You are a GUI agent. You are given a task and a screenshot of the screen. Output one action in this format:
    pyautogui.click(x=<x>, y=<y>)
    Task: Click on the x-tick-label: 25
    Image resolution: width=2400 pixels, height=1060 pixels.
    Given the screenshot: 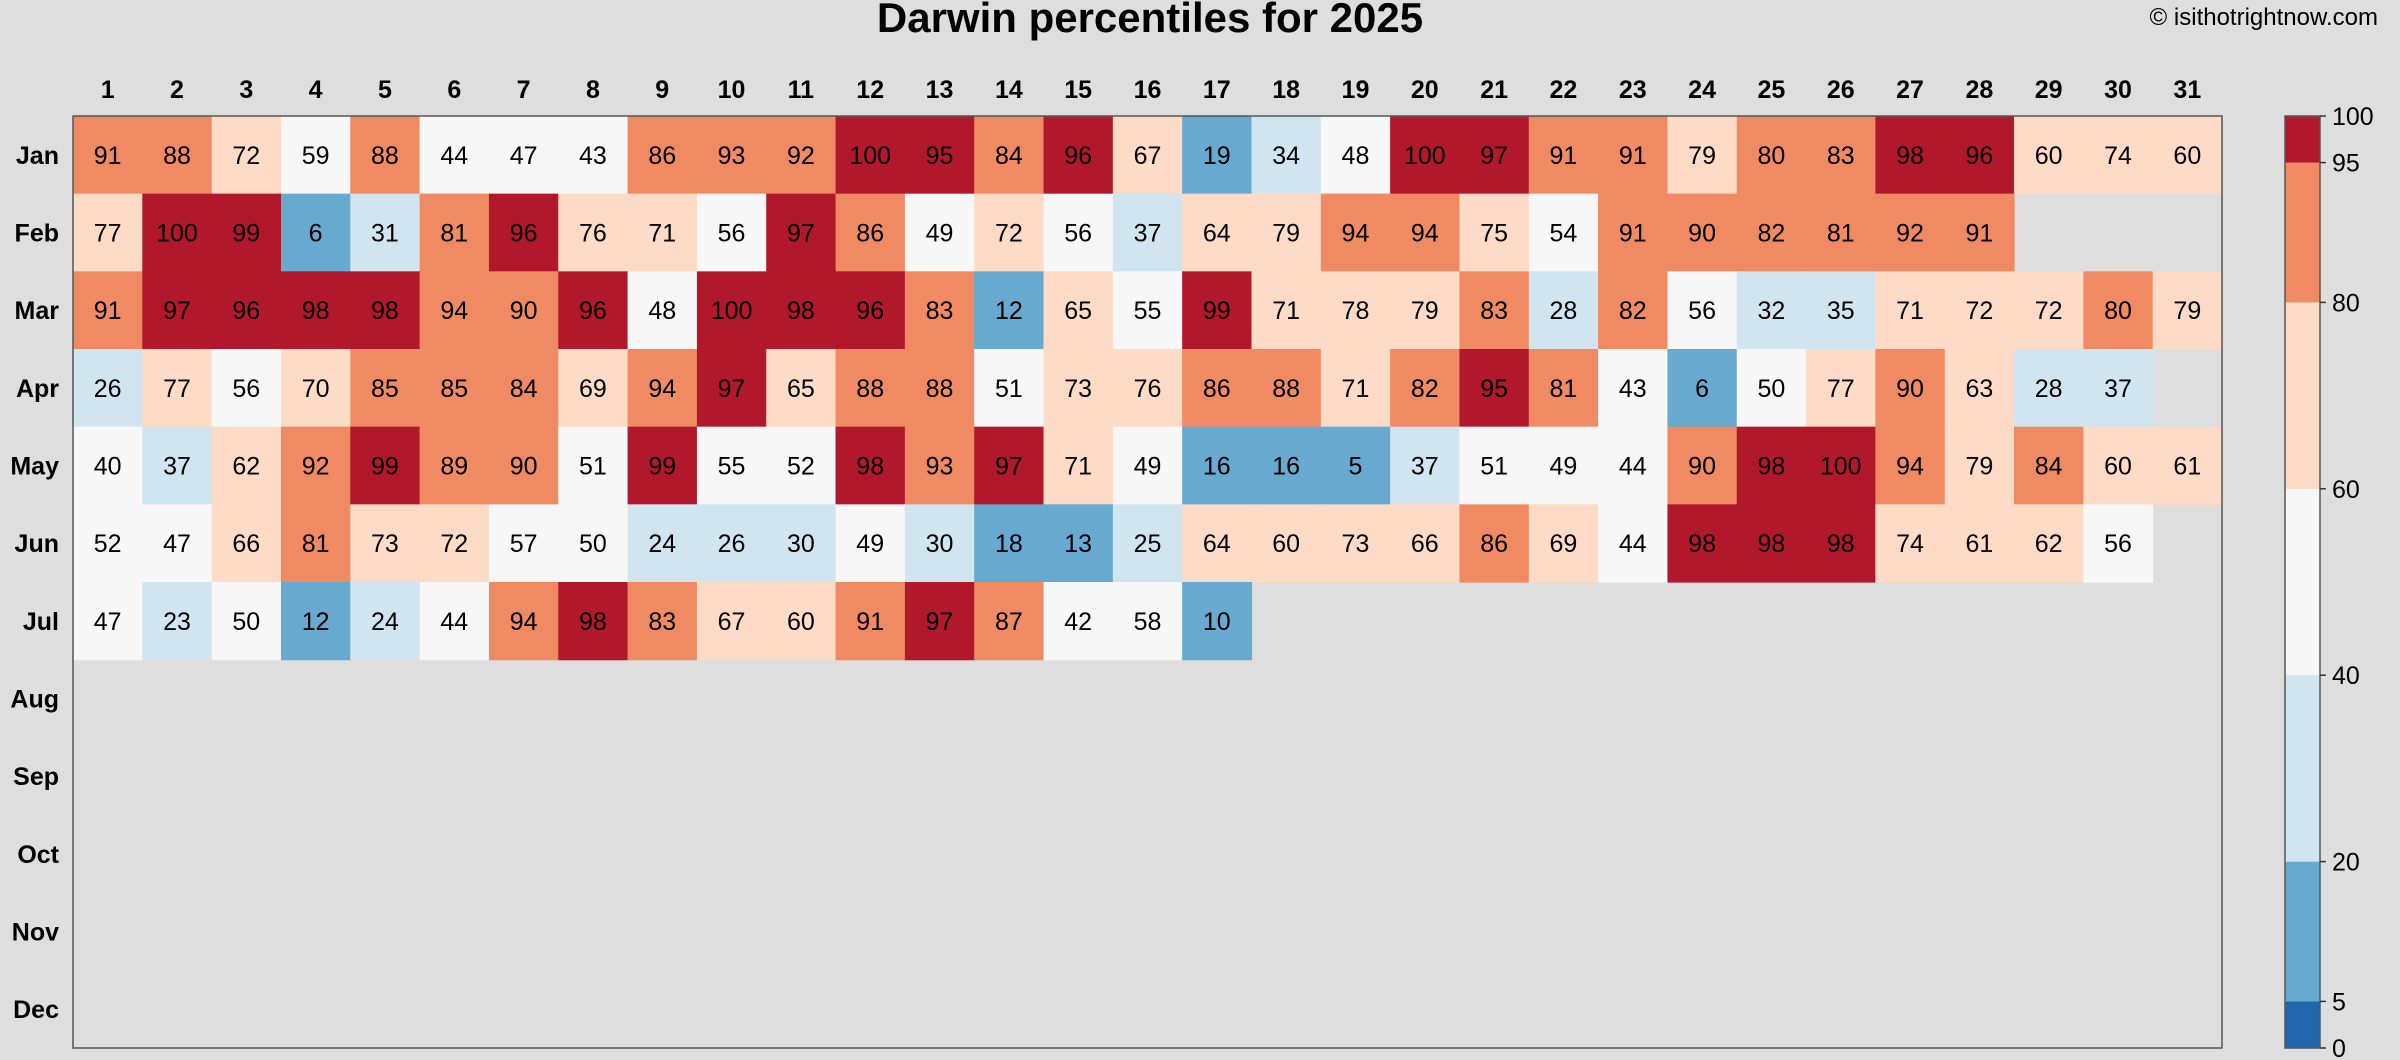 What is the action you would take?
    pyautogui.click(x=1771, y=90)
    